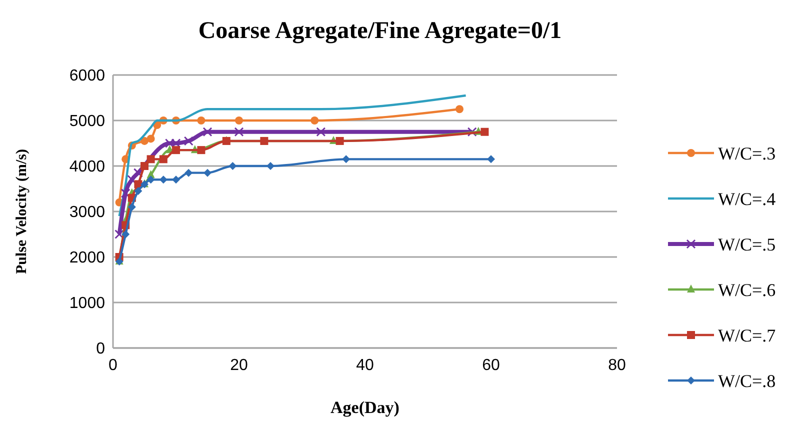 The image size is (796, 427). What do you see at coordinates (380, 31) in the screenshot?
I see `chart-title: Coarse Agregate/Fine Agregate=0/1` at bounding box center [380, 31].